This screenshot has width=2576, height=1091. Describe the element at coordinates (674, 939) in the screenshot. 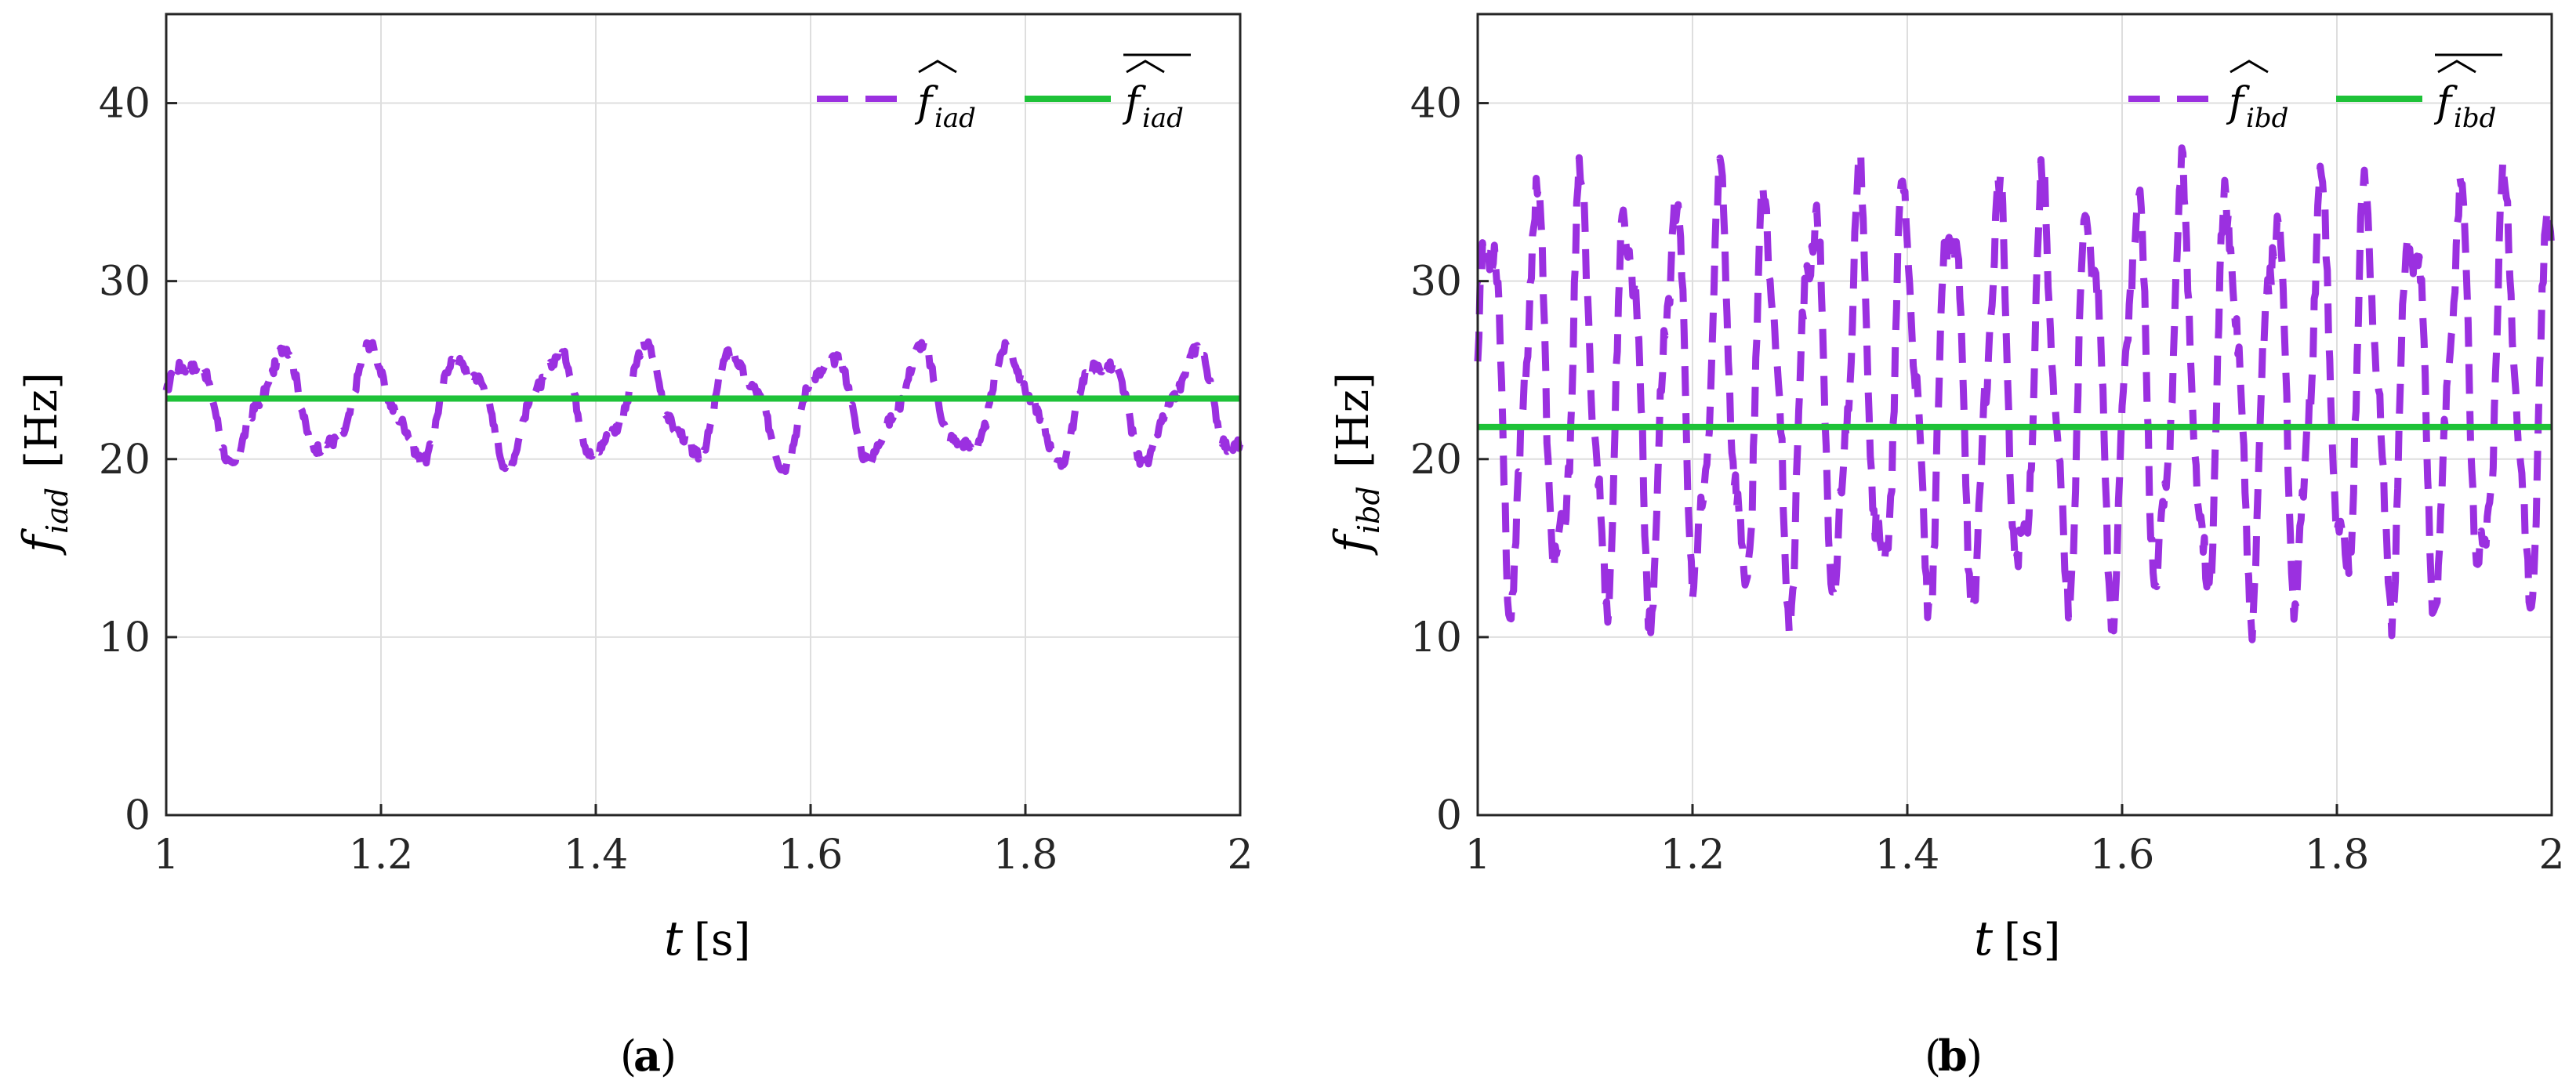

I see `x-axis-label-a-var: t` at that location.